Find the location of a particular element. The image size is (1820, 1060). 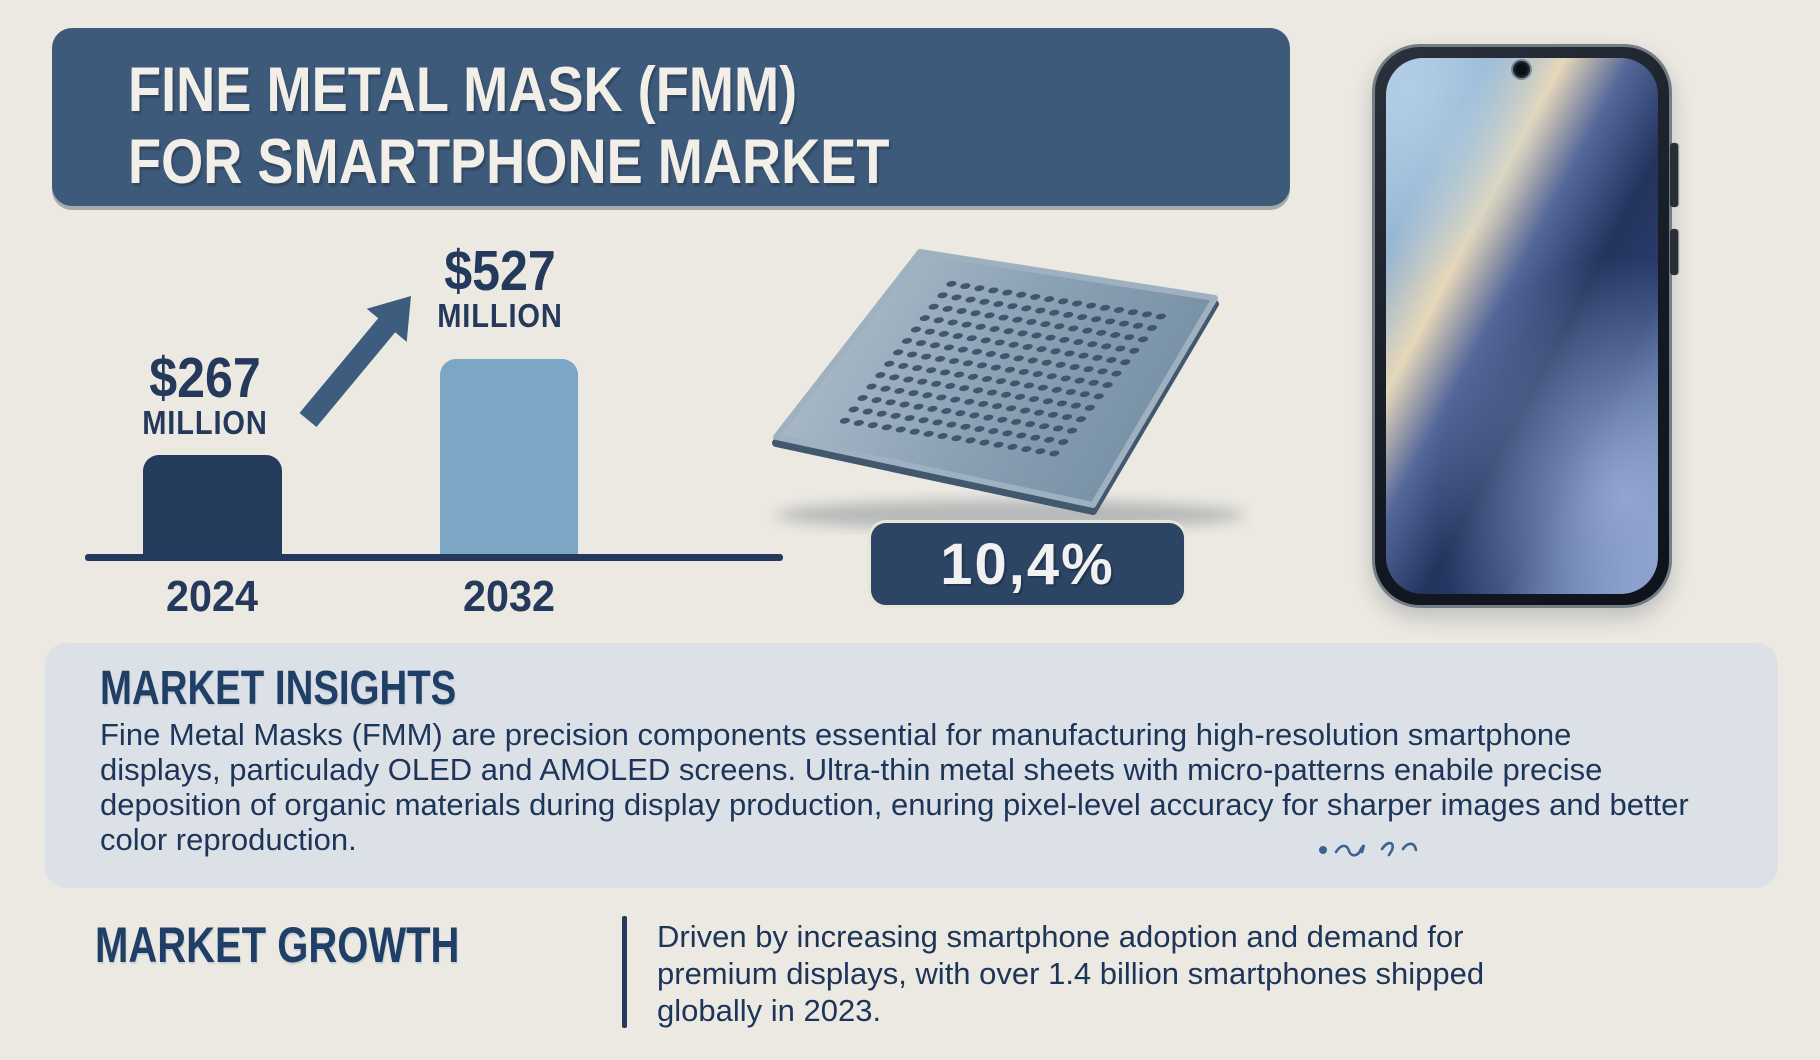

bar-2032 is located at coordinates (509, 456).